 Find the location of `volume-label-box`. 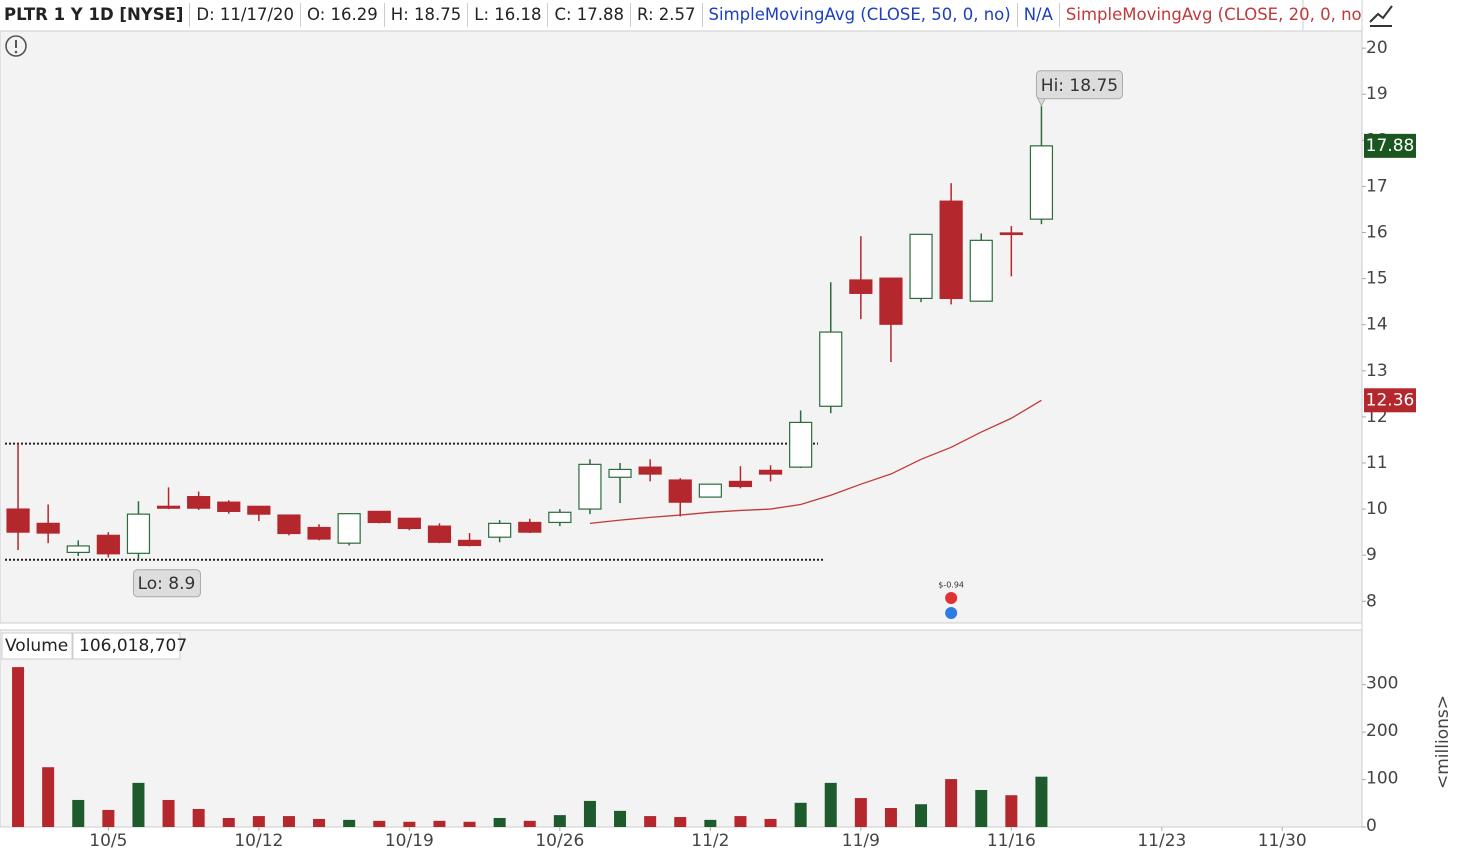

volume-label-box is located at coordinates (37, 646).